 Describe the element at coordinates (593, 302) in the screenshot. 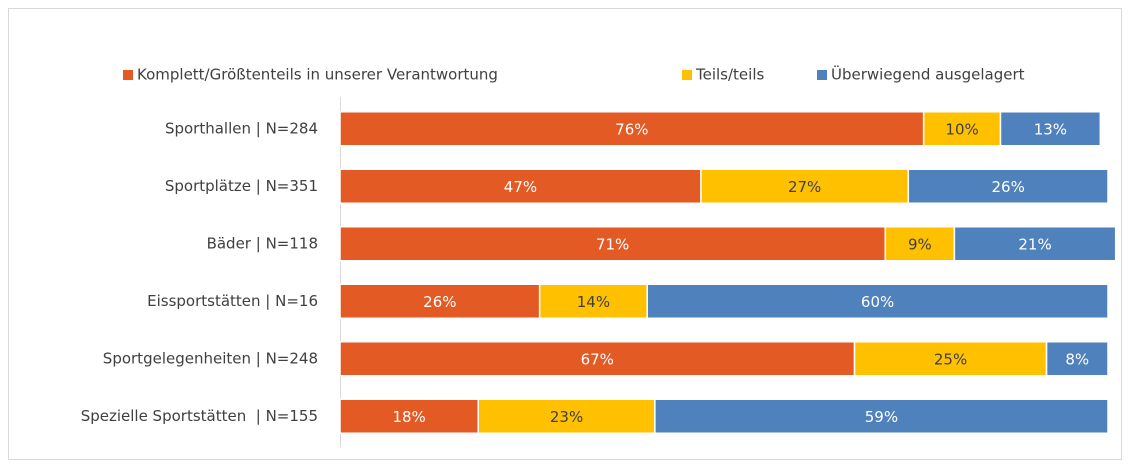

I see `data-label: 14%` at that location.